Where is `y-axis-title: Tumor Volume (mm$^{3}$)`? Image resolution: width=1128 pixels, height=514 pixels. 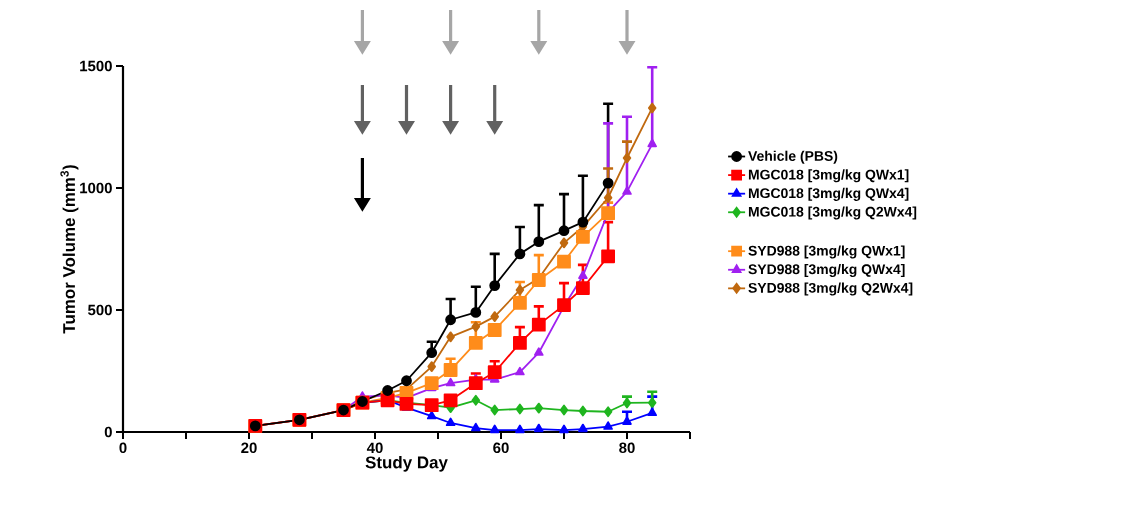 y-axis-title: Tumor Volume (mm$^{3}$) is located at coordinates (69, 249).